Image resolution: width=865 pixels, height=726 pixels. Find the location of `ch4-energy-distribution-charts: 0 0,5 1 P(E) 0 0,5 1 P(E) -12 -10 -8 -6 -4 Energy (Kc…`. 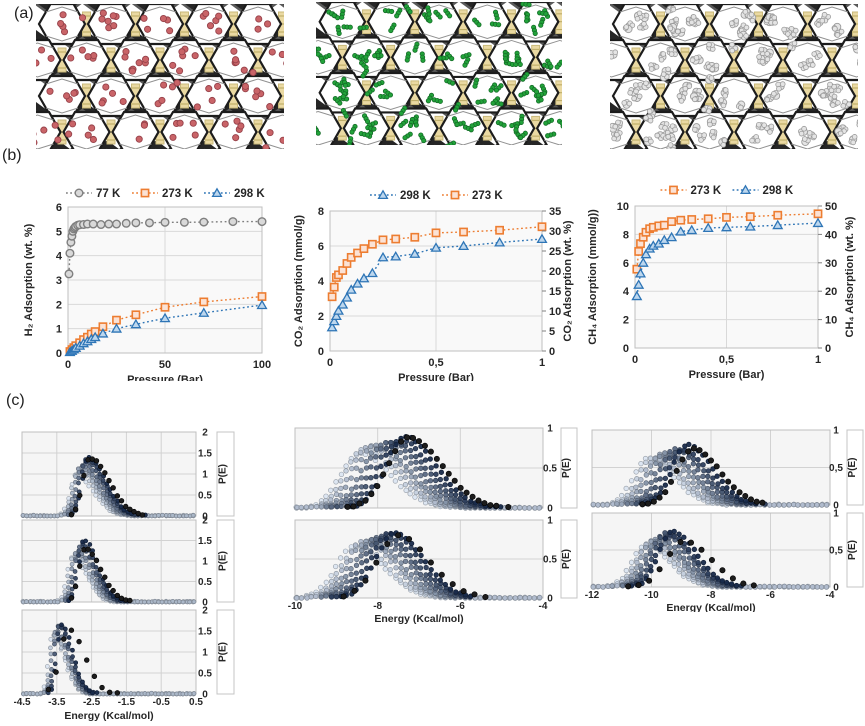

ch4-energy-distribution-charts: 0 0,5 1 P(E) 0 0,5 1 P(E) -12 -10 -8 -6 -4 Energy (Kc… is located at coordinates (725, 507).